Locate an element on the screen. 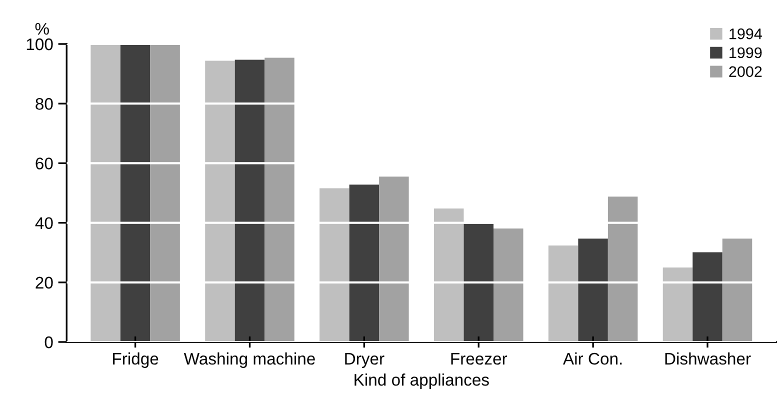  y-axis-title: % is located at coordinates (42, 29).